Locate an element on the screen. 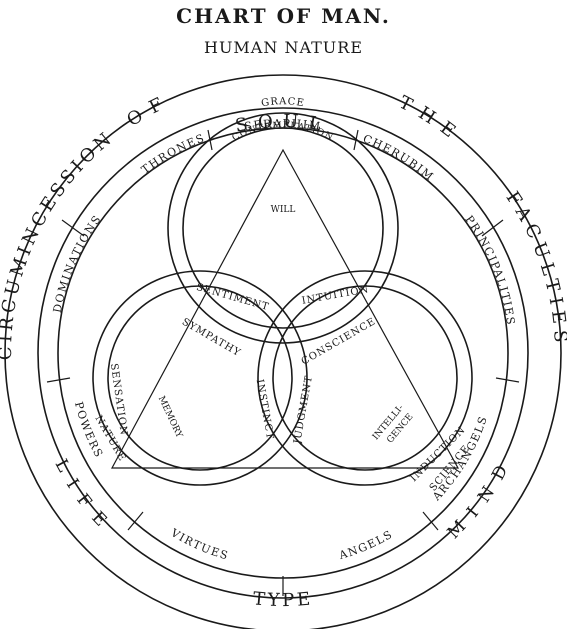 The height and width of the screenshot is (629, 567). label-angels: ANGELS is located at coordinates (366, 544).